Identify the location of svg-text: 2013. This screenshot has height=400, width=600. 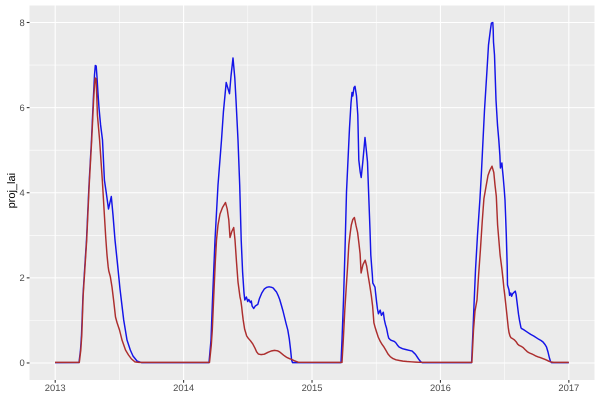
(55, 387).